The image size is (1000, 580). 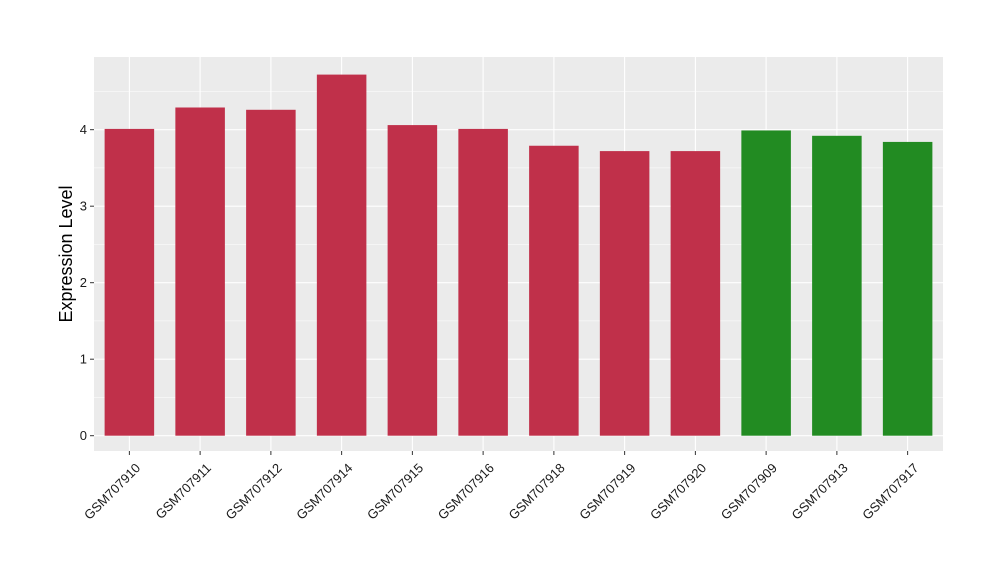 I want to click on x-tick-label: GSM707920, so click(x=678, y=491).